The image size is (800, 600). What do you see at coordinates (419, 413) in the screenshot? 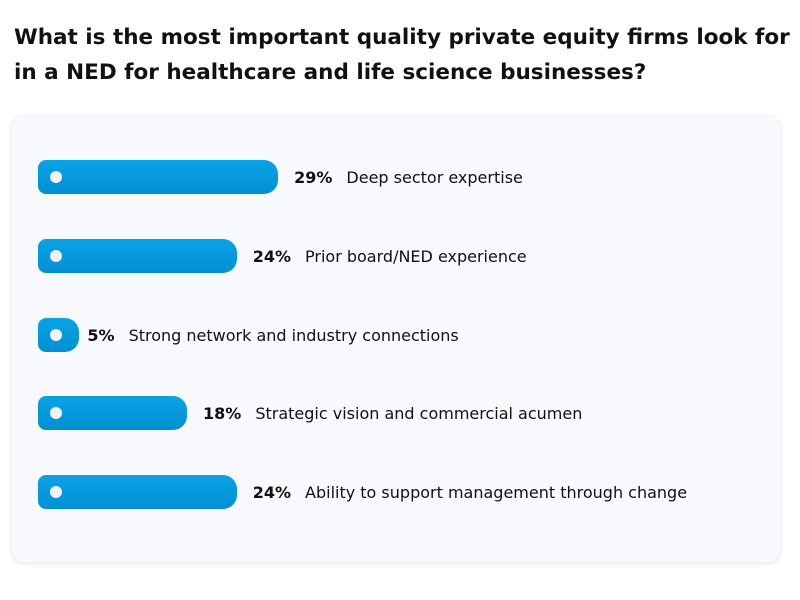
I see `category-label: Strategic vision and commercial acumen` at bounding box center [419, 413].